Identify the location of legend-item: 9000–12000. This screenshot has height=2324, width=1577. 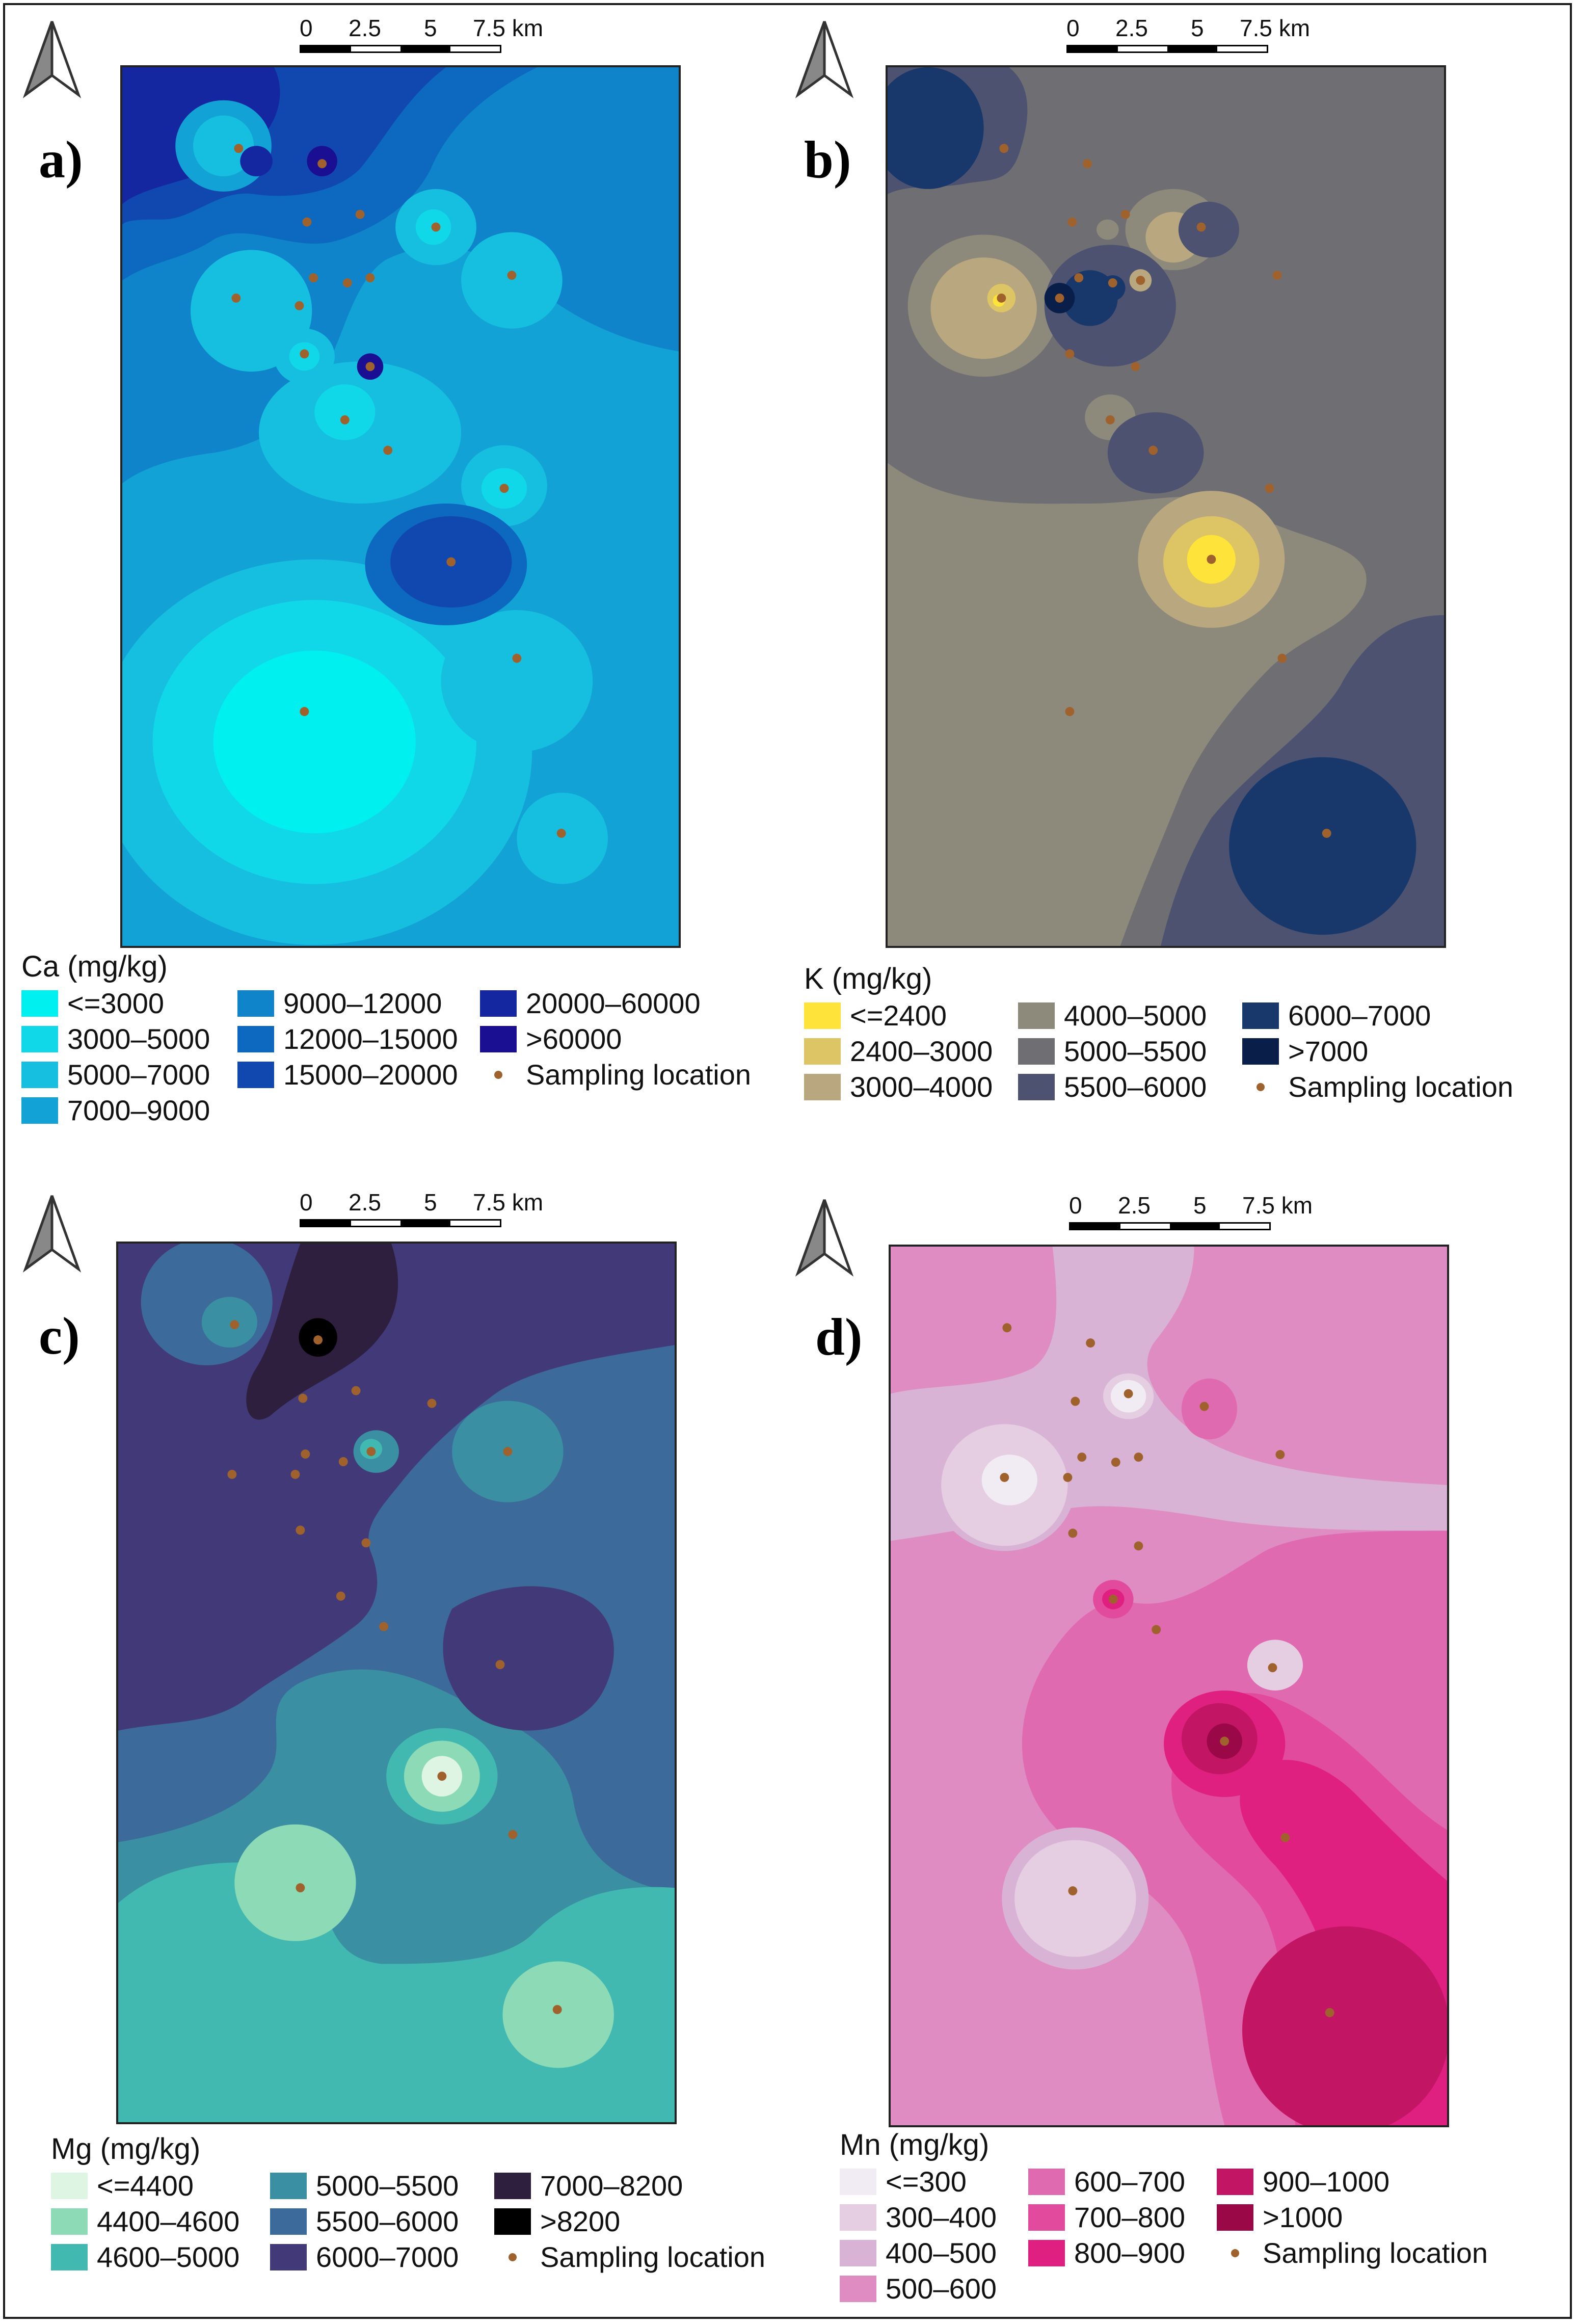
(339, 1003).